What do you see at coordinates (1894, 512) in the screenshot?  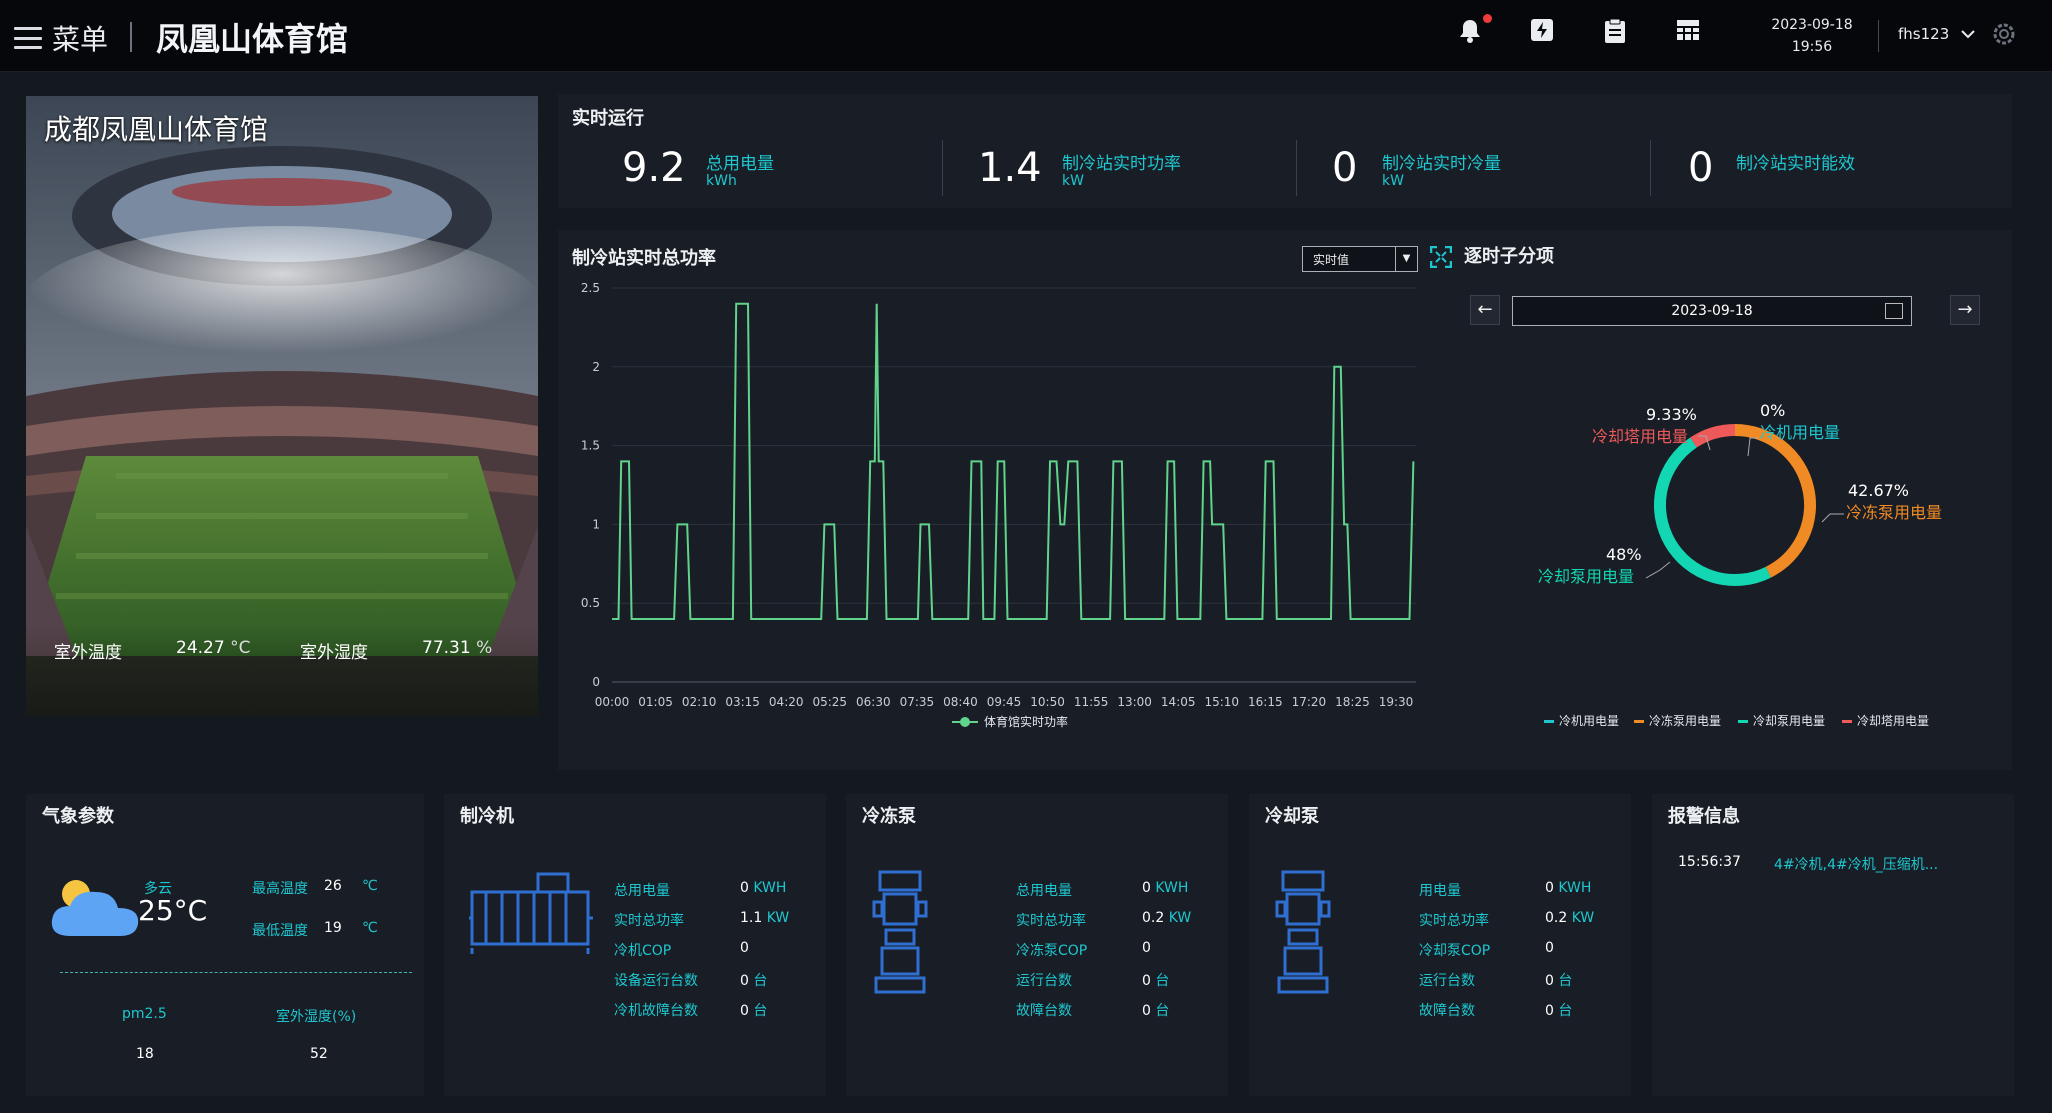 I see `slice-label-chilled-pump: 冷冻泵用电量` at bounding box center [1894, 512].